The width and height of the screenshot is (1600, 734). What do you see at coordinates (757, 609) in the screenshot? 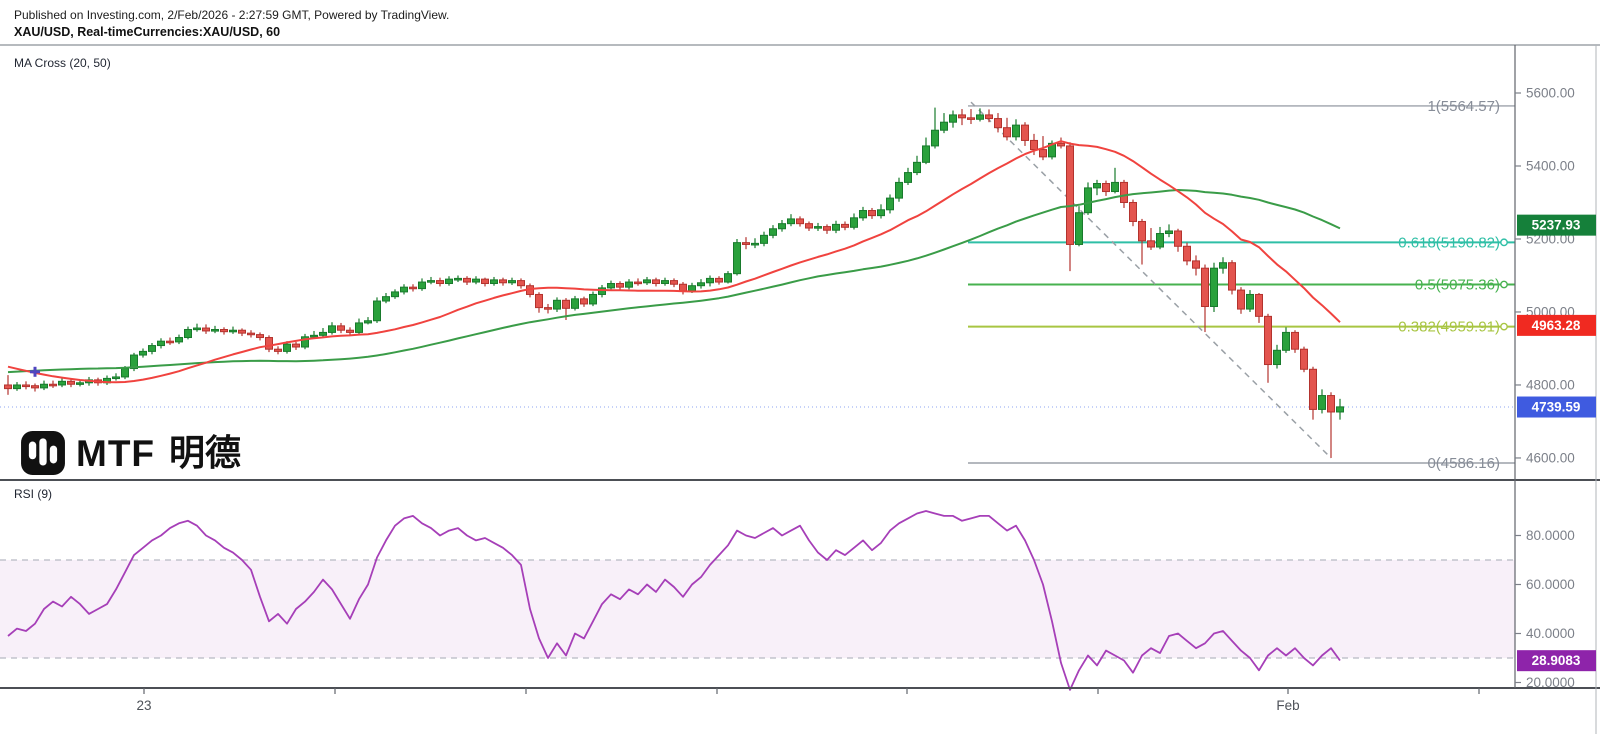
I see `rsi-panel` at bounding box center [757, 609].